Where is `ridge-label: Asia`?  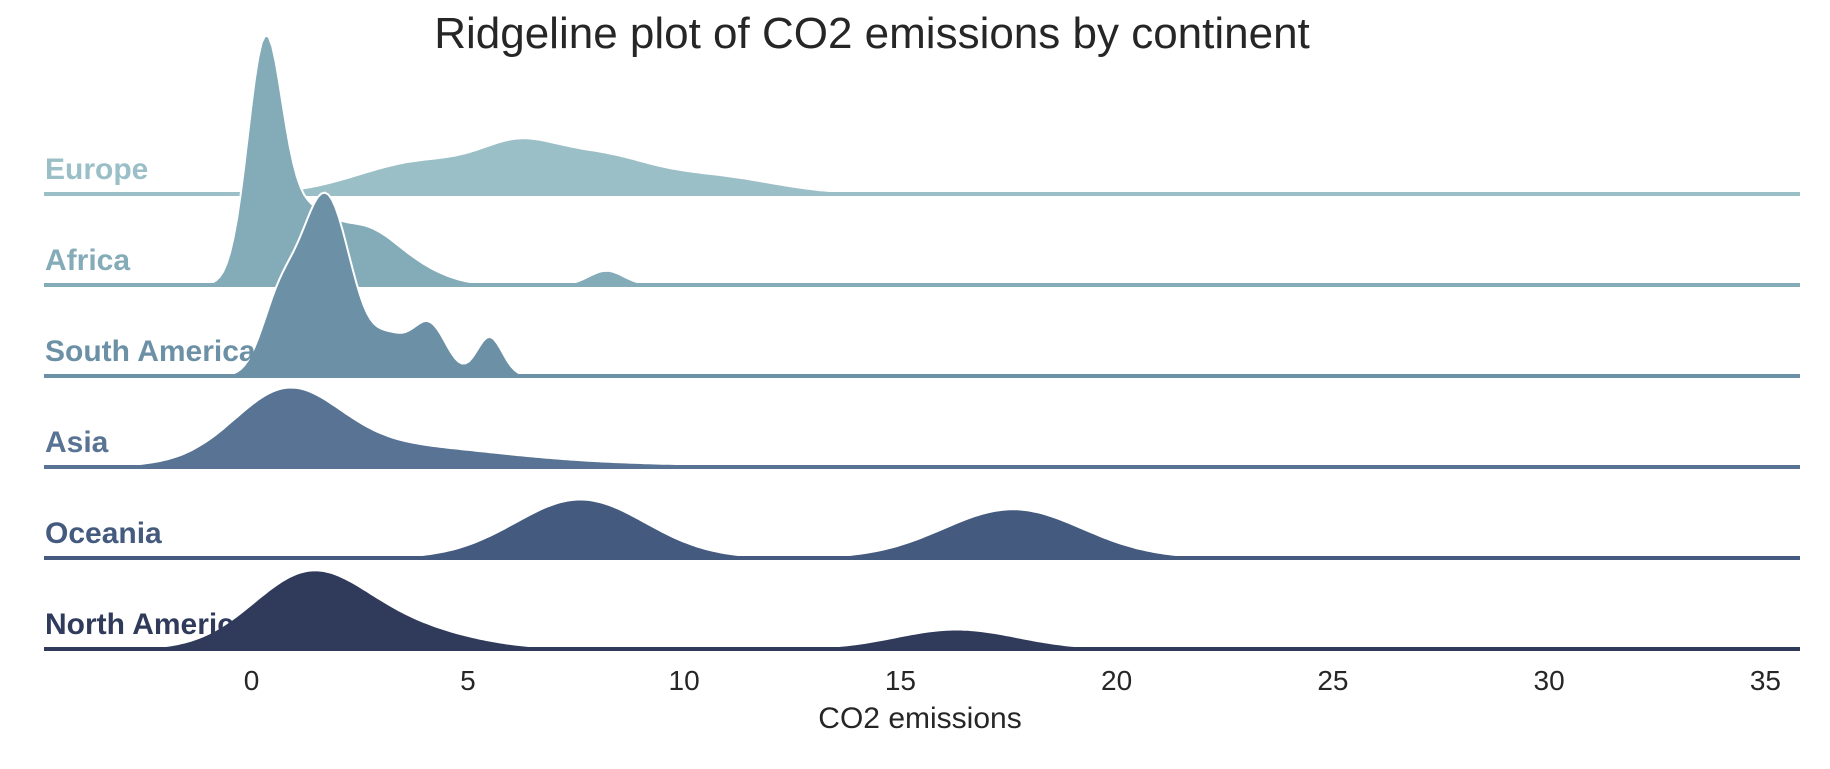
ridge-label: Asia is located at coordinates (77, 442).